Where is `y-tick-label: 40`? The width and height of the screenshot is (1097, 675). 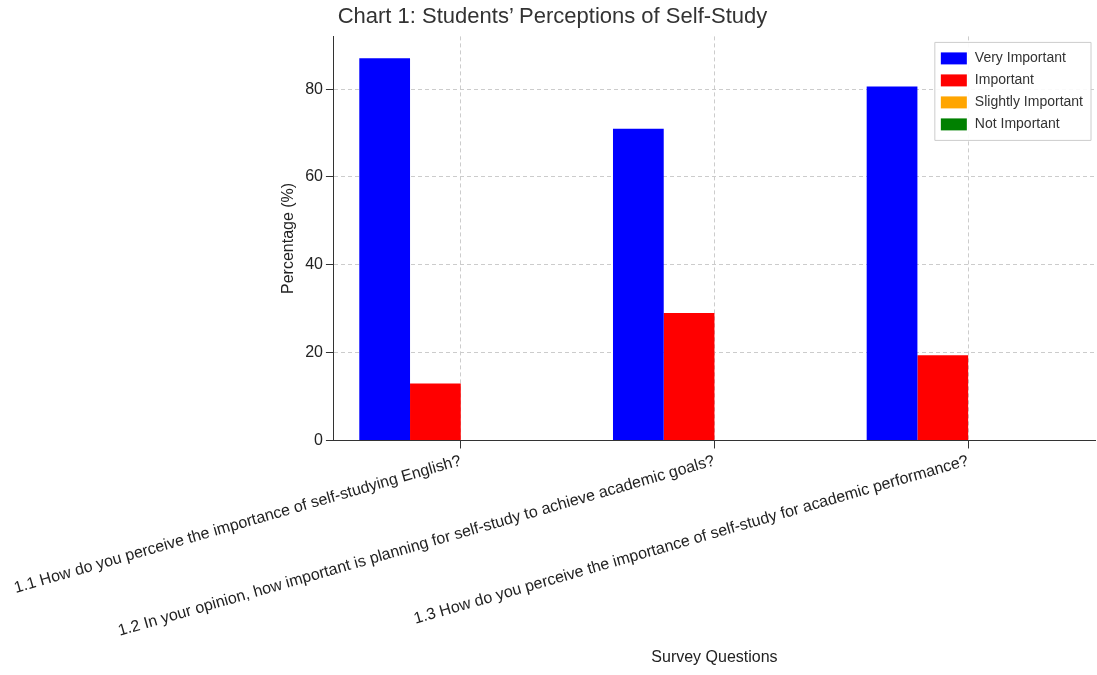
y-tick-label: 40 is located at coordinates (314, 264).